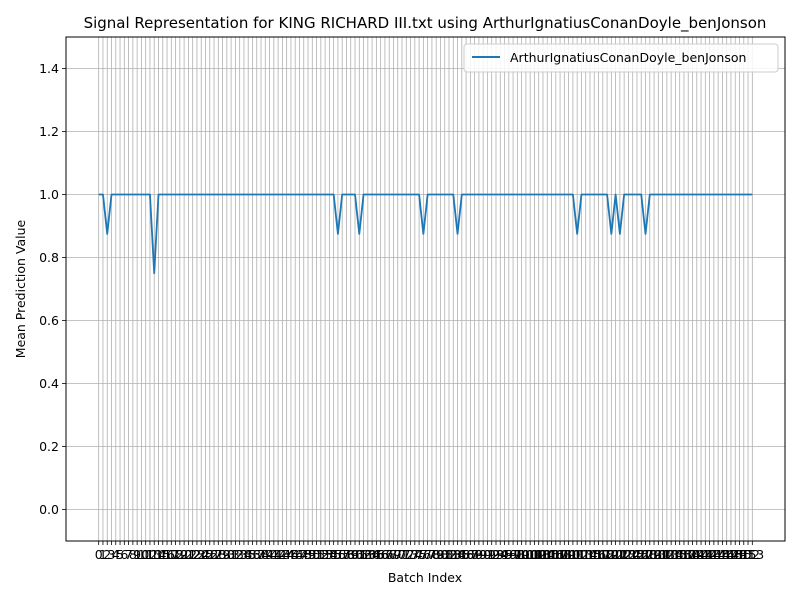 The height and width of the screenshot is (600, 800). I want to click on x-tick-label: 126, so click(637, 554).